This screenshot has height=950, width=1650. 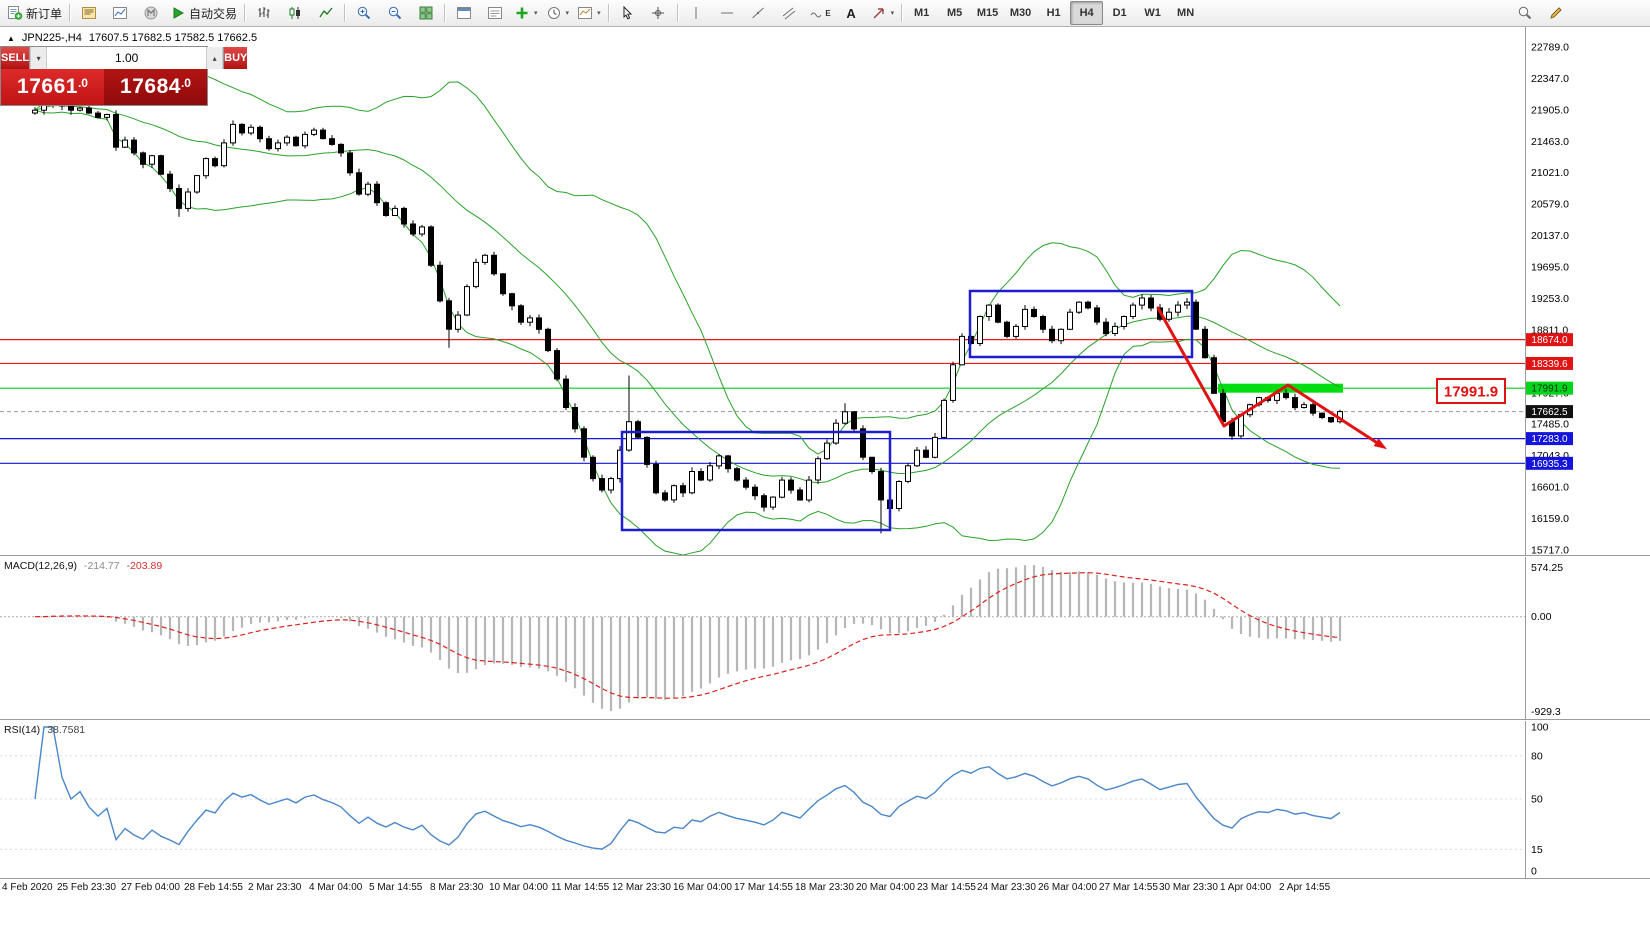 What do you see at coordinates (127, 58) in the screenshot?
I see `volume-input` at bounding box center [127, 58].